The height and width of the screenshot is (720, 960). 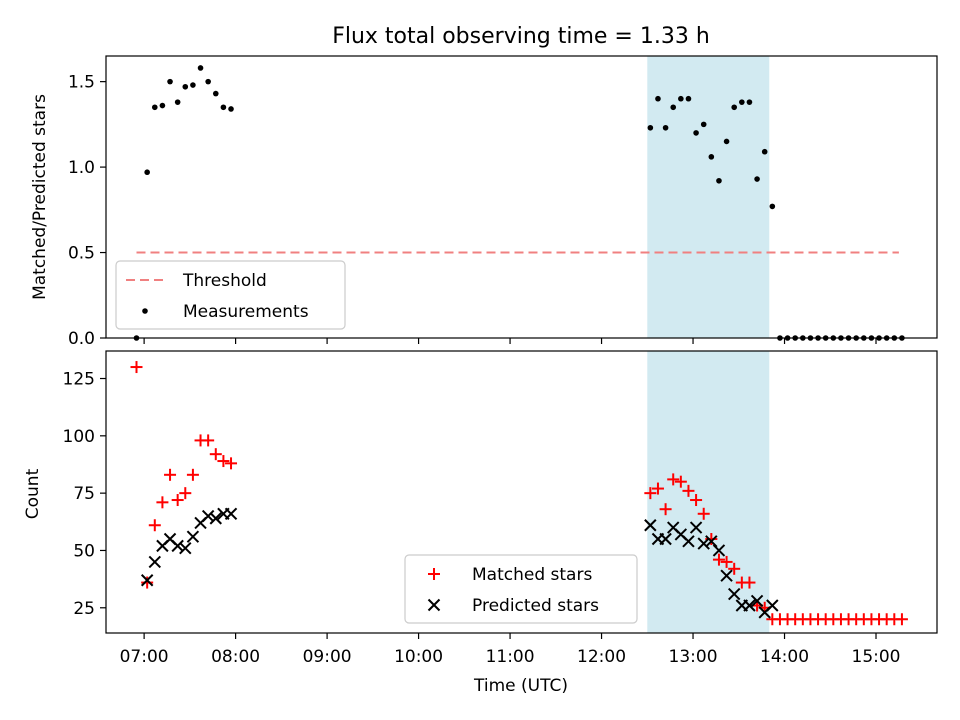 What do you see at coordinates (708, 197) in the screenshot?
I see `top-highlight-span` at bounding box center [708, 197].